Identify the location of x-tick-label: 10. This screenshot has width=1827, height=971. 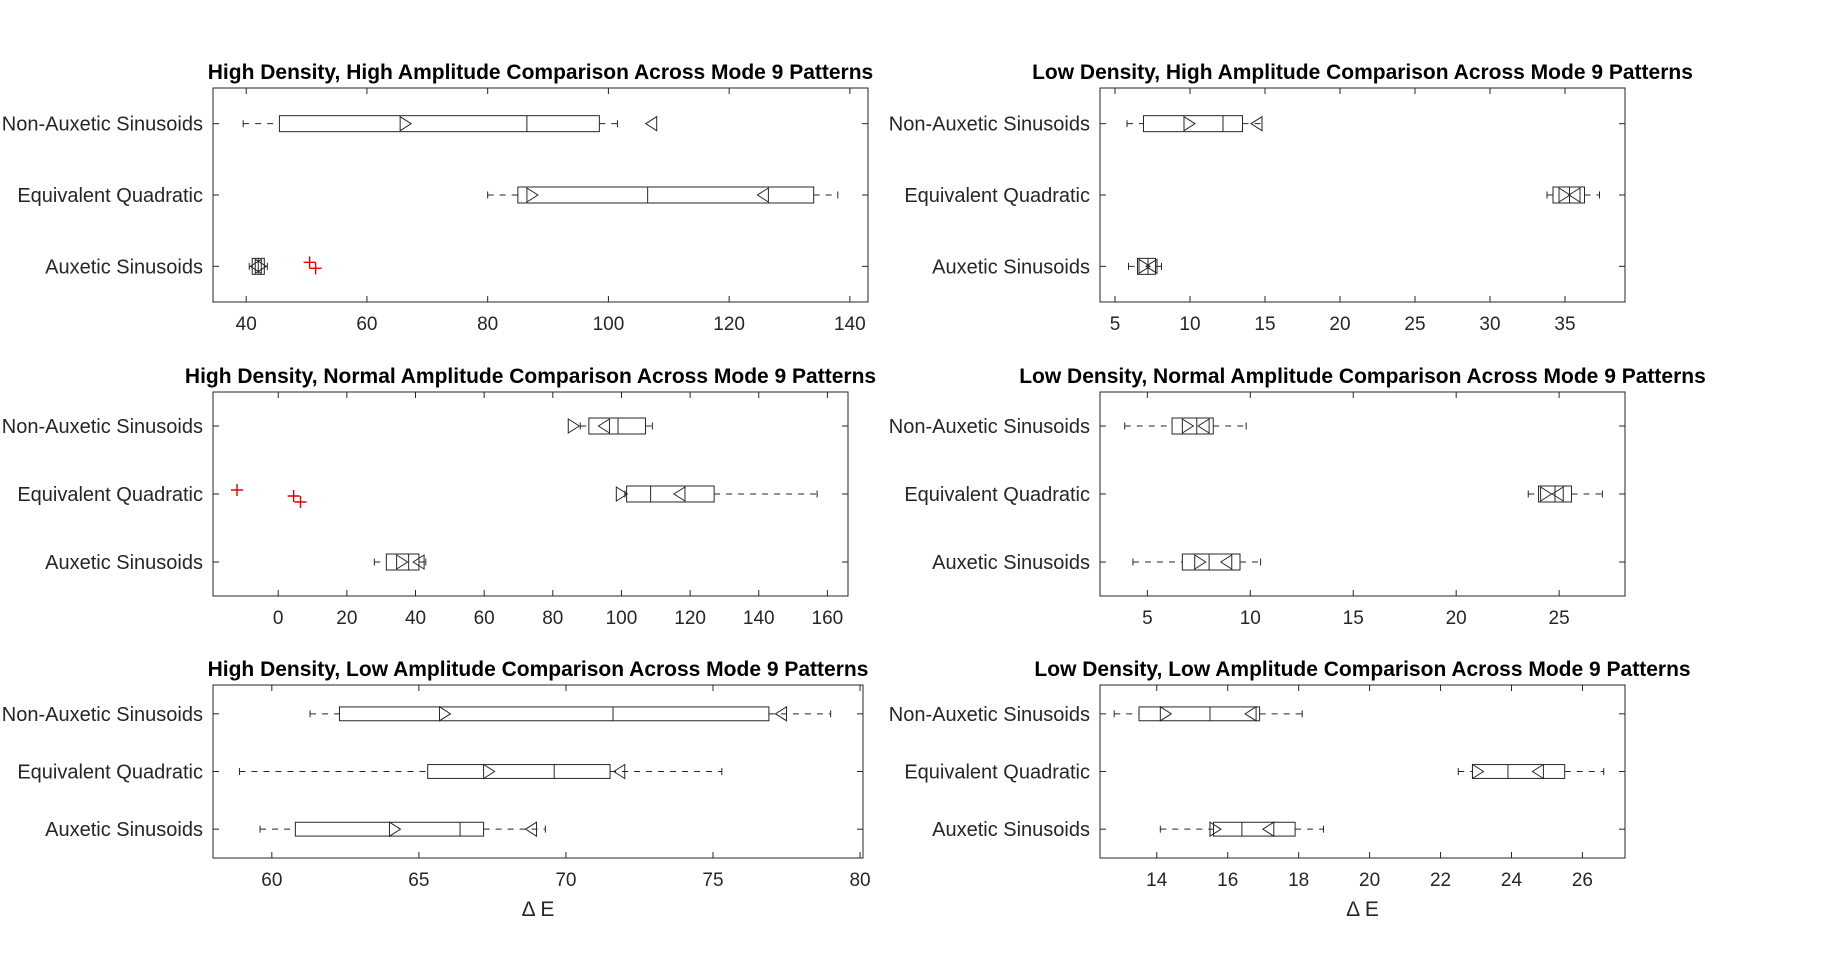
(1250, 618).